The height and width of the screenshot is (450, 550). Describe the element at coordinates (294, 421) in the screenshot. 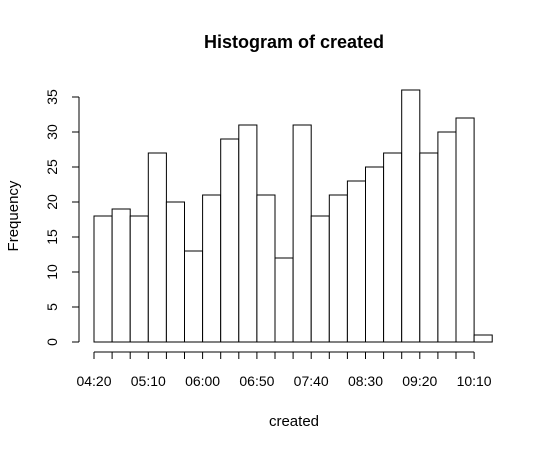

I see `x-axis-label: created` at that location.